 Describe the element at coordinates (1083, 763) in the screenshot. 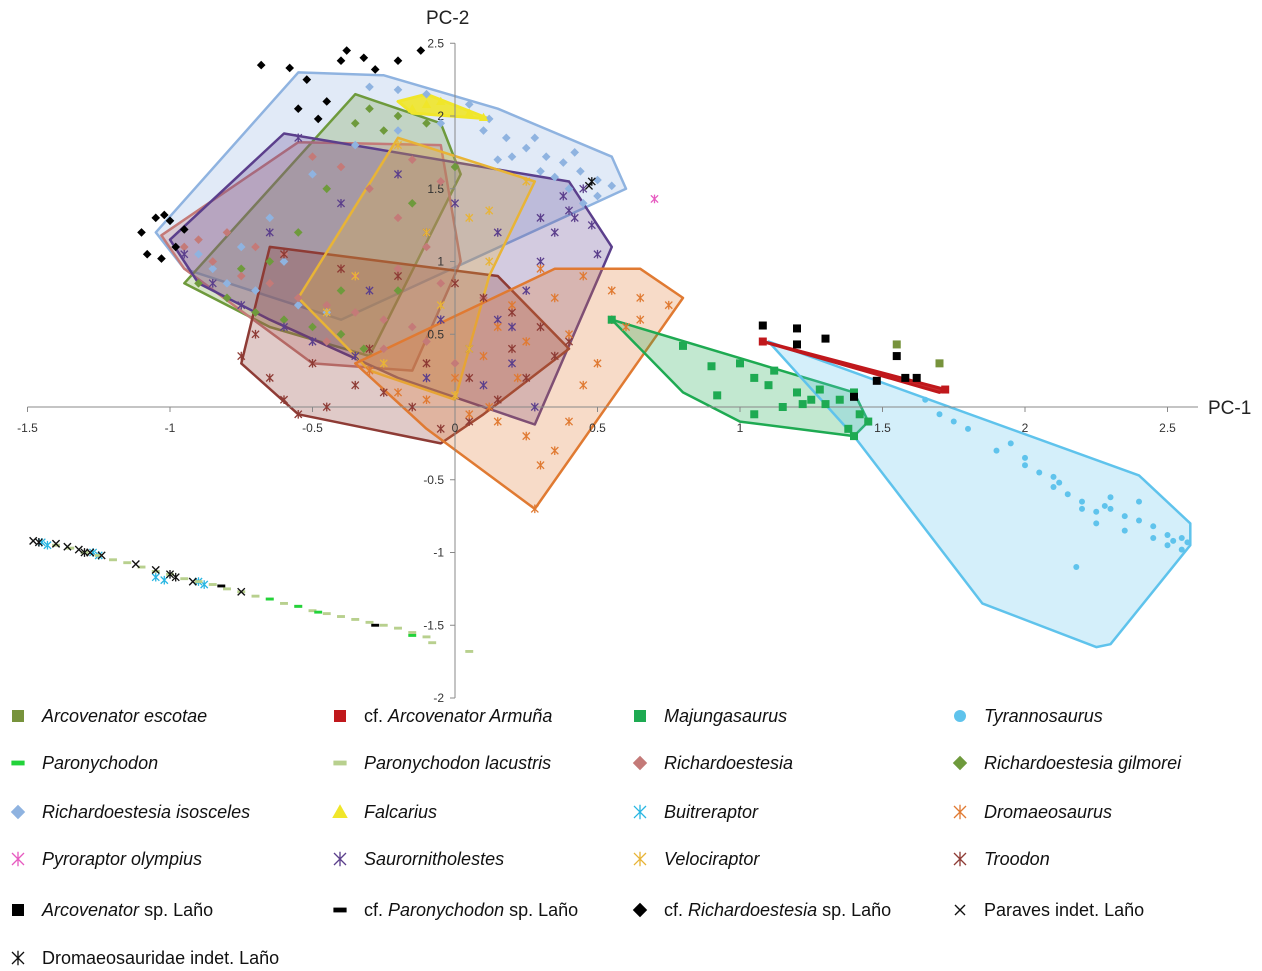

I see `legend-label-richardoestesia_gilmorei: Richardoestesia gilmorei` at that location.